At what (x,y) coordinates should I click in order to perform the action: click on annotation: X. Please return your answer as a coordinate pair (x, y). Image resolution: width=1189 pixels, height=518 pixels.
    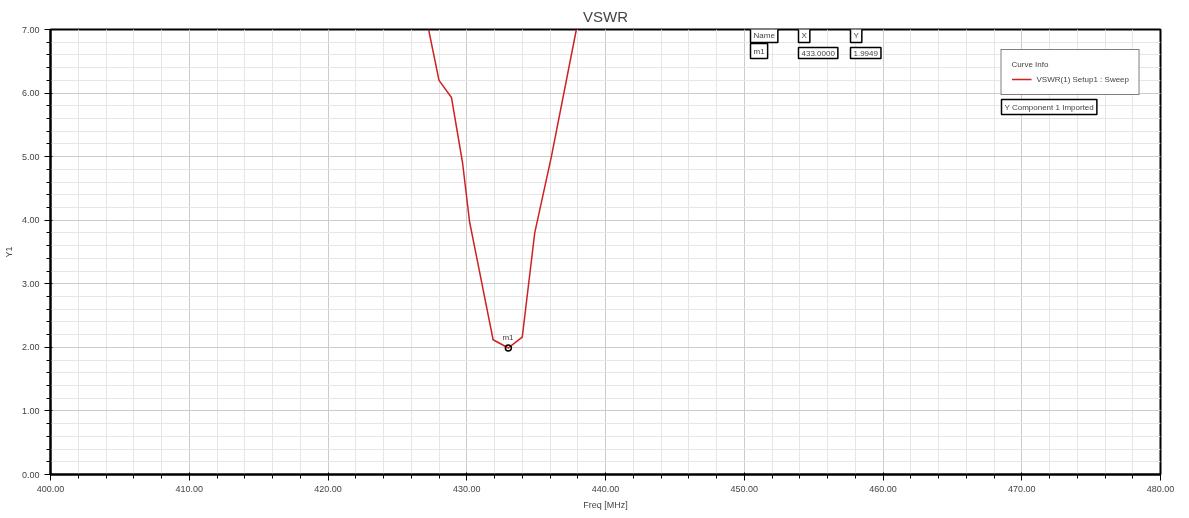
    Looking at the image, I should click on (804, 35).